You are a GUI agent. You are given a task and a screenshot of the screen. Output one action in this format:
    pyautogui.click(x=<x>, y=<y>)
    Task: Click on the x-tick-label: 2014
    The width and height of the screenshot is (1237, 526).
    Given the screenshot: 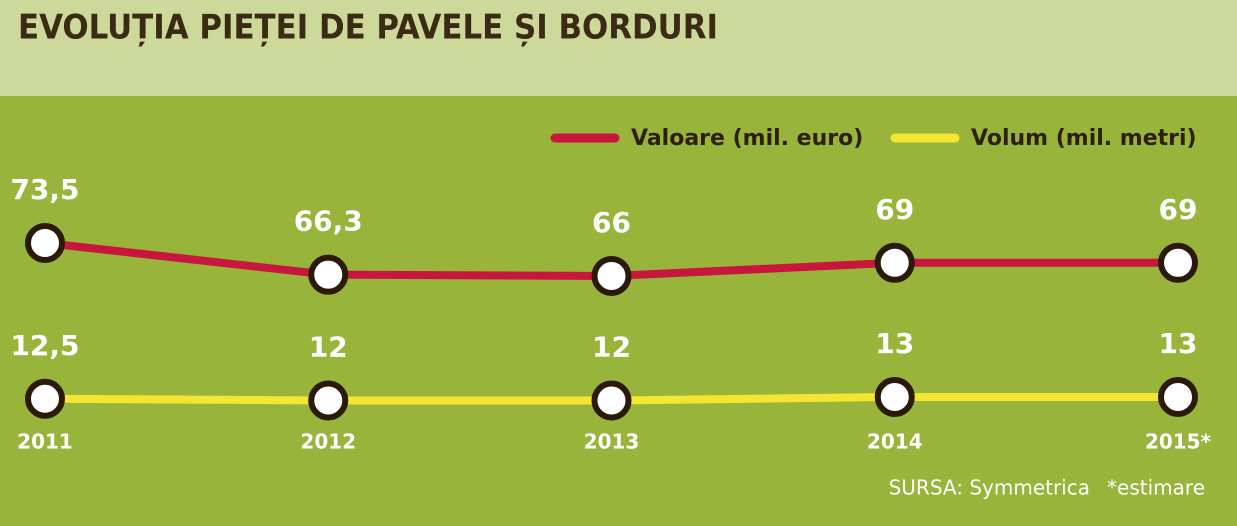 What is the action you would take?
    pyautogui.click(x=895, y=442)
    